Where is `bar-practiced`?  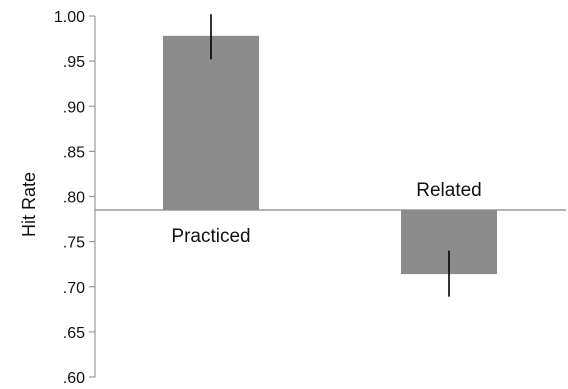 bar-practiced is located at coordinates (211, 123).